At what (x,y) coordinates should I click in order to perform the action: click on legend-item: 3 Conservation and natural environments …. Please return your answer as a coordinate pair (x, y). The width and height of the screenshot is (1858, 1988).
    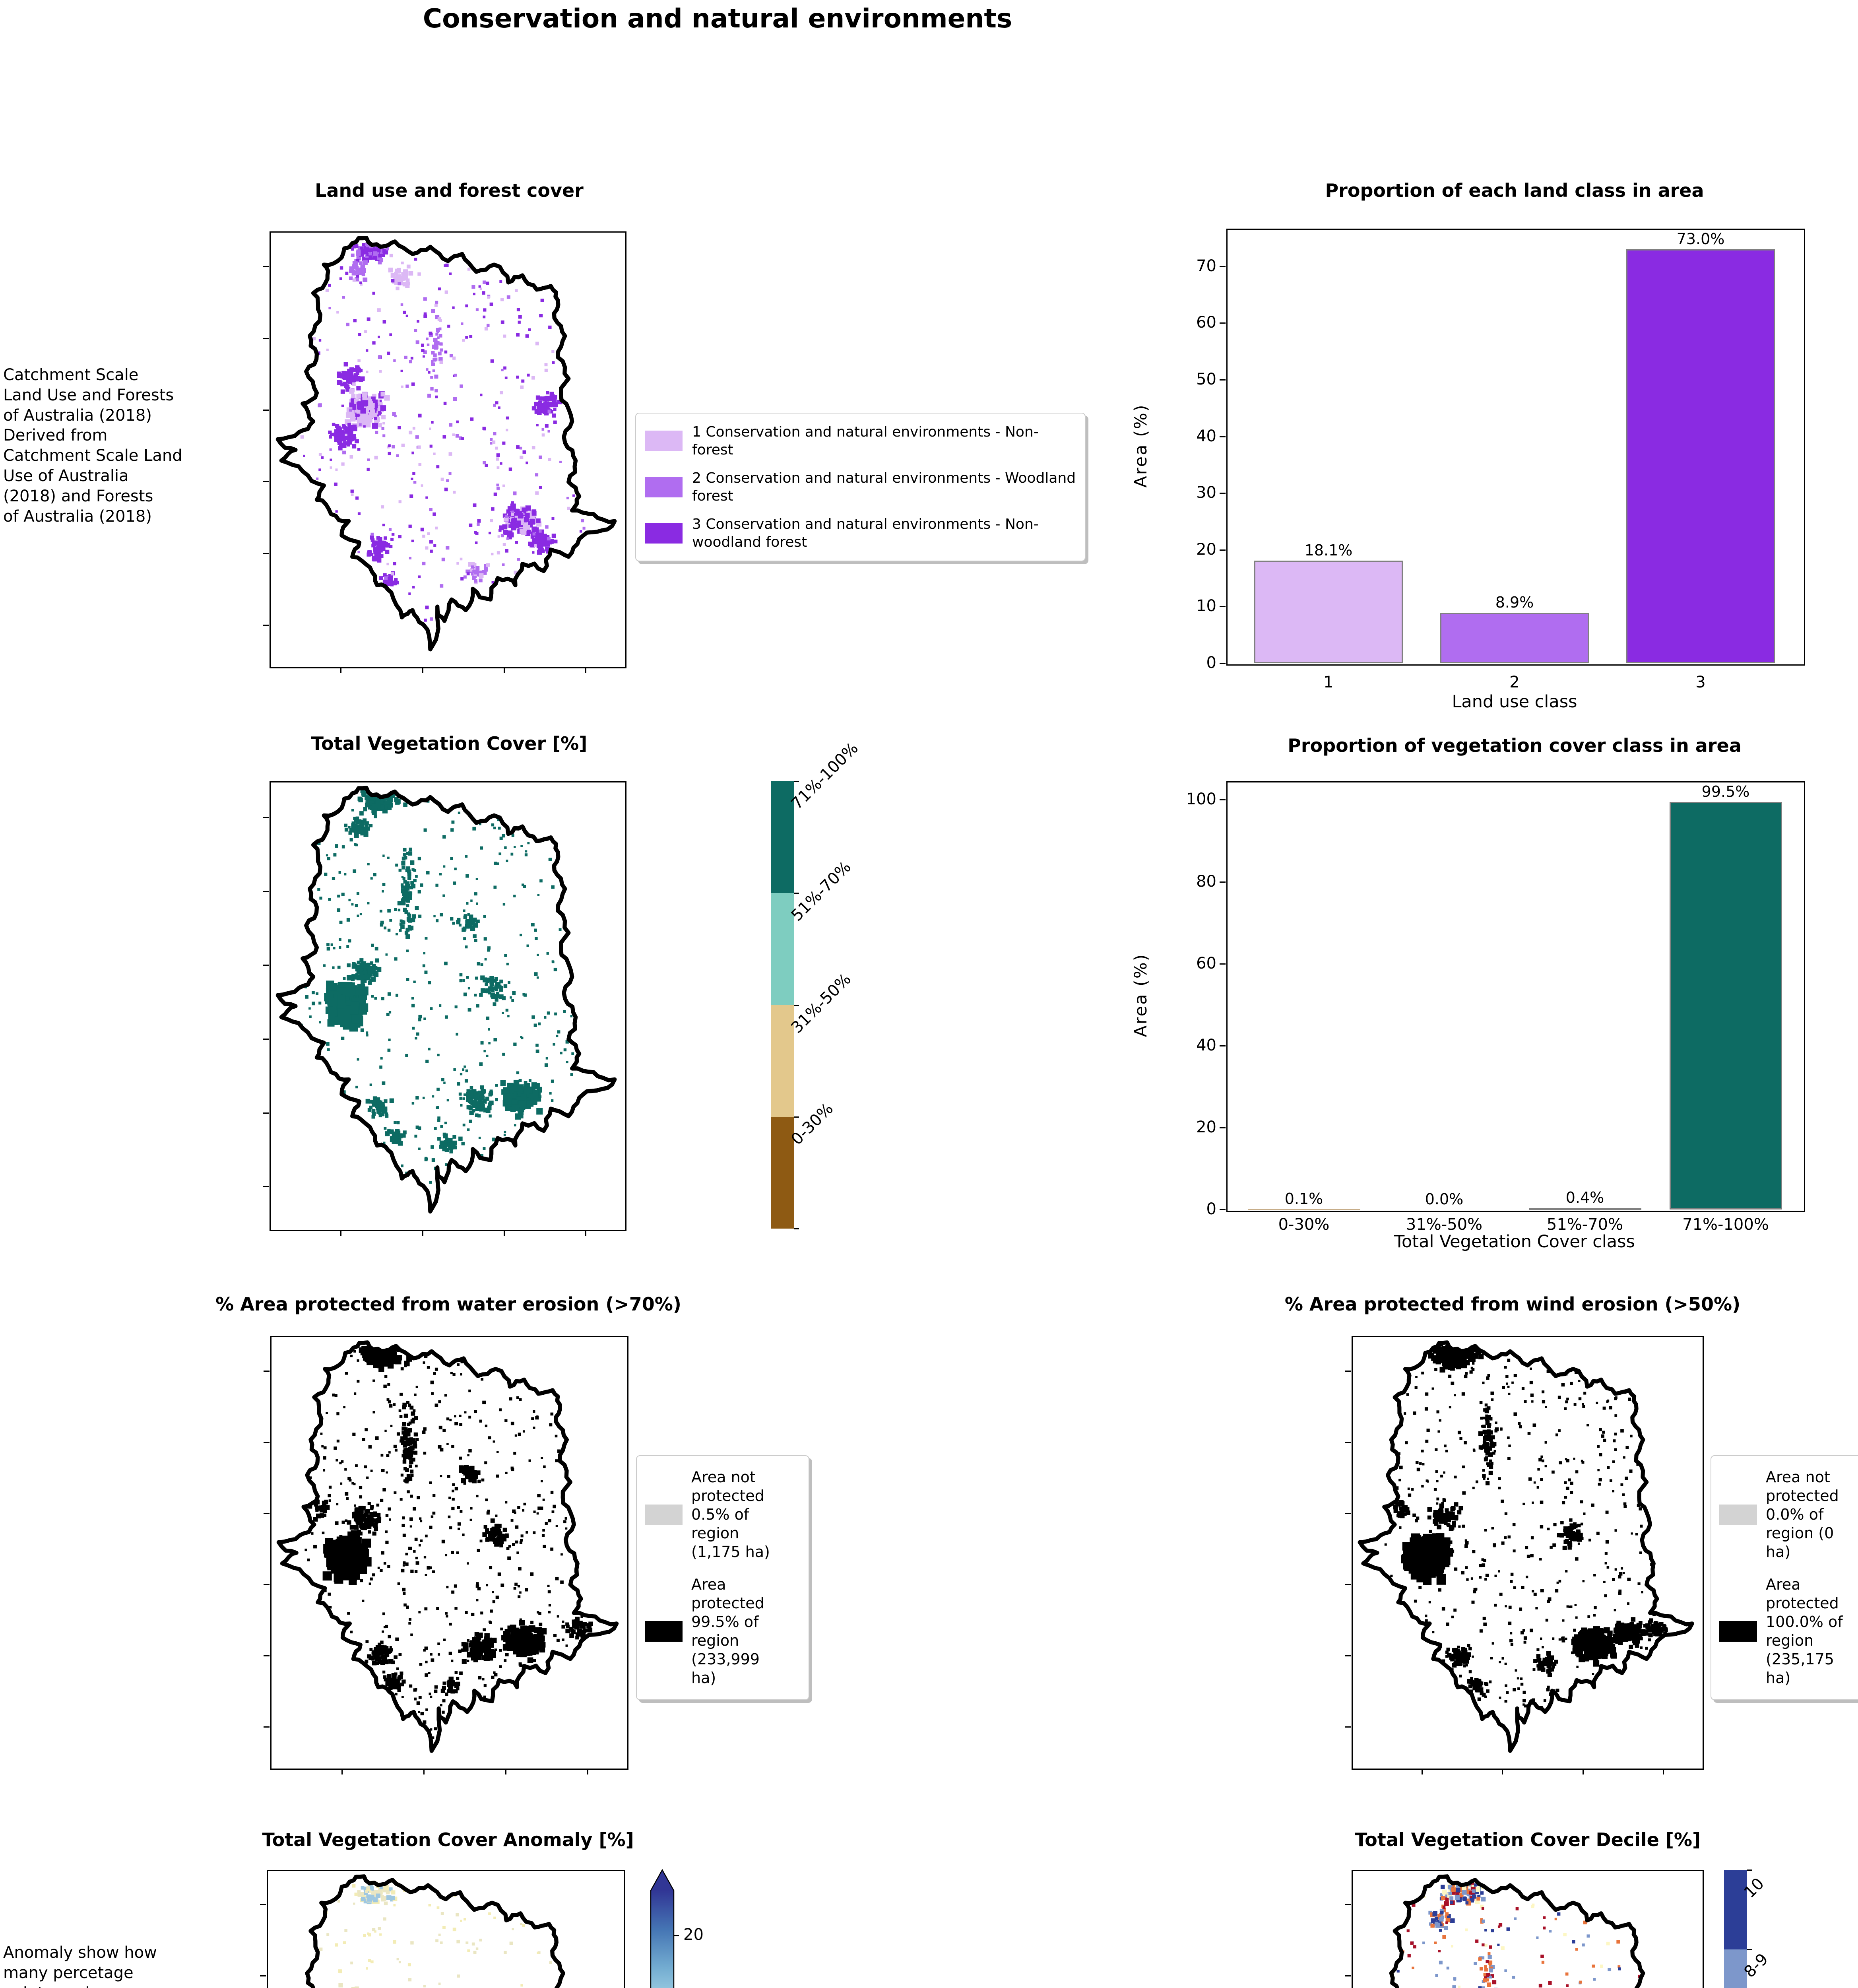
    Looking at the image, I should click on (860, 533).